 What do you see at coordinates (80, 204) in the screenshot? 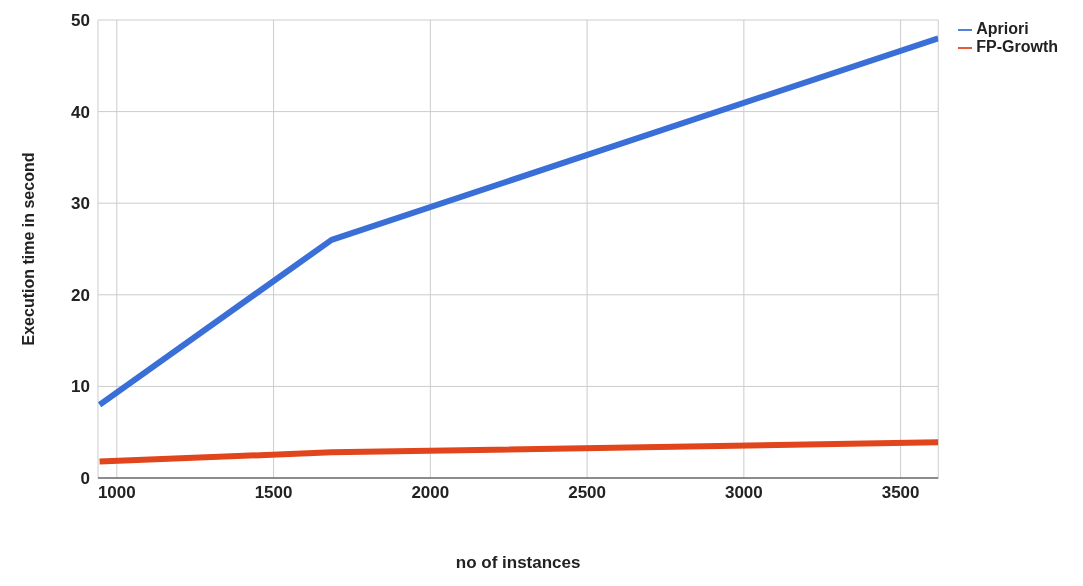
I see `y-tick-label: 30` at bounding box center [80, 204].